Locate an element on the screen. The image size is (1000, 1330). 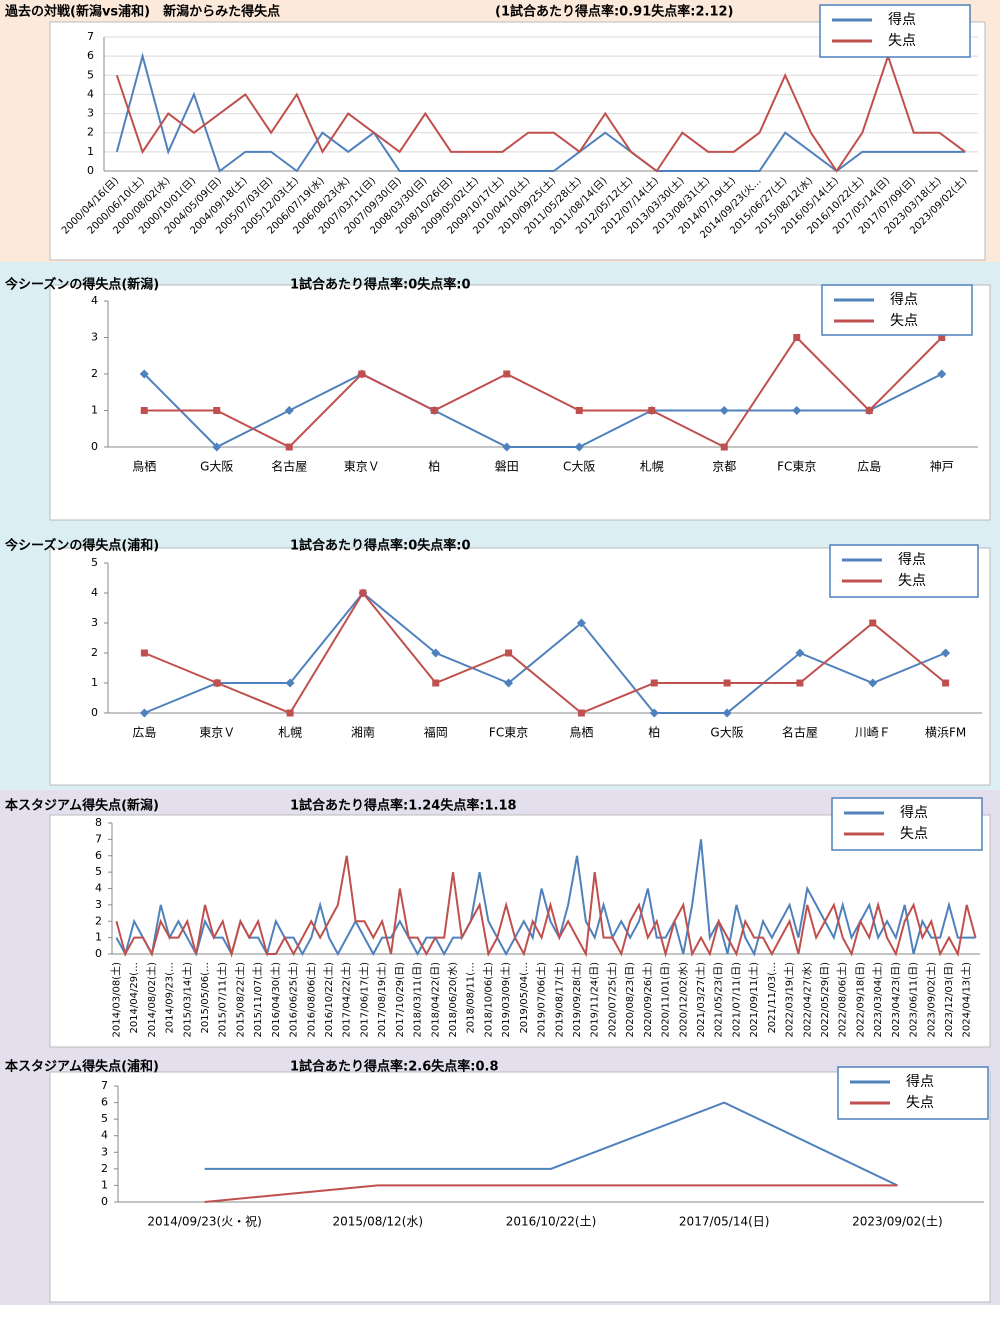
x-tick-label: 2016/08/06(土) is located at coordinates (310, 1000).